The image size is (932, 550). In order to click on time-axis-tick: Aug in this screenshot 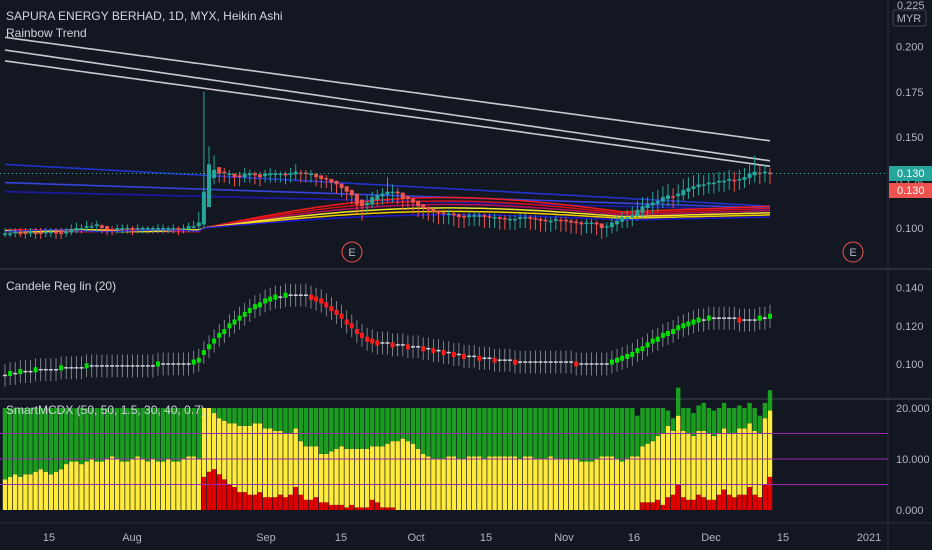, I will do `click(132, 538)`.